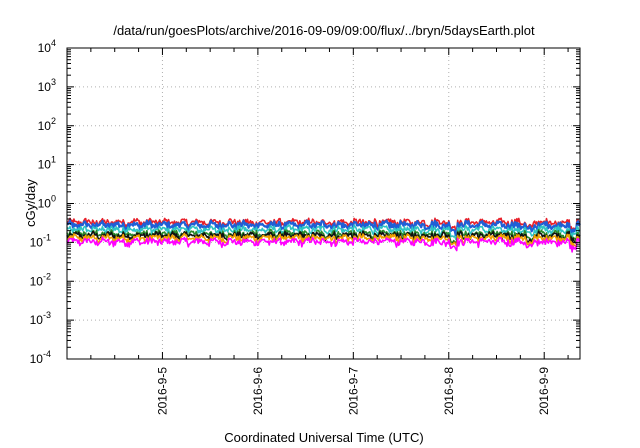  What do you see at coordinates (40, 318) in the screenshot?
I see `y-tick-label: 10⁻³` at bounding box center [40, 318].